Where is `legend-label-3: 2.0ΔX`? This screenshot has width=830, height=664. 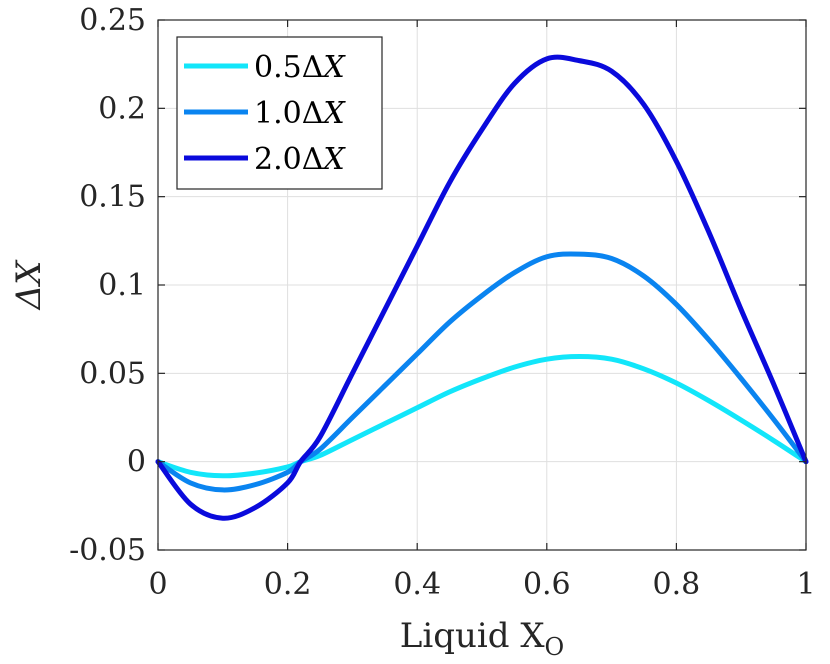 legend-label-3: 2.0ΔX is located at coordinates (300, 159).